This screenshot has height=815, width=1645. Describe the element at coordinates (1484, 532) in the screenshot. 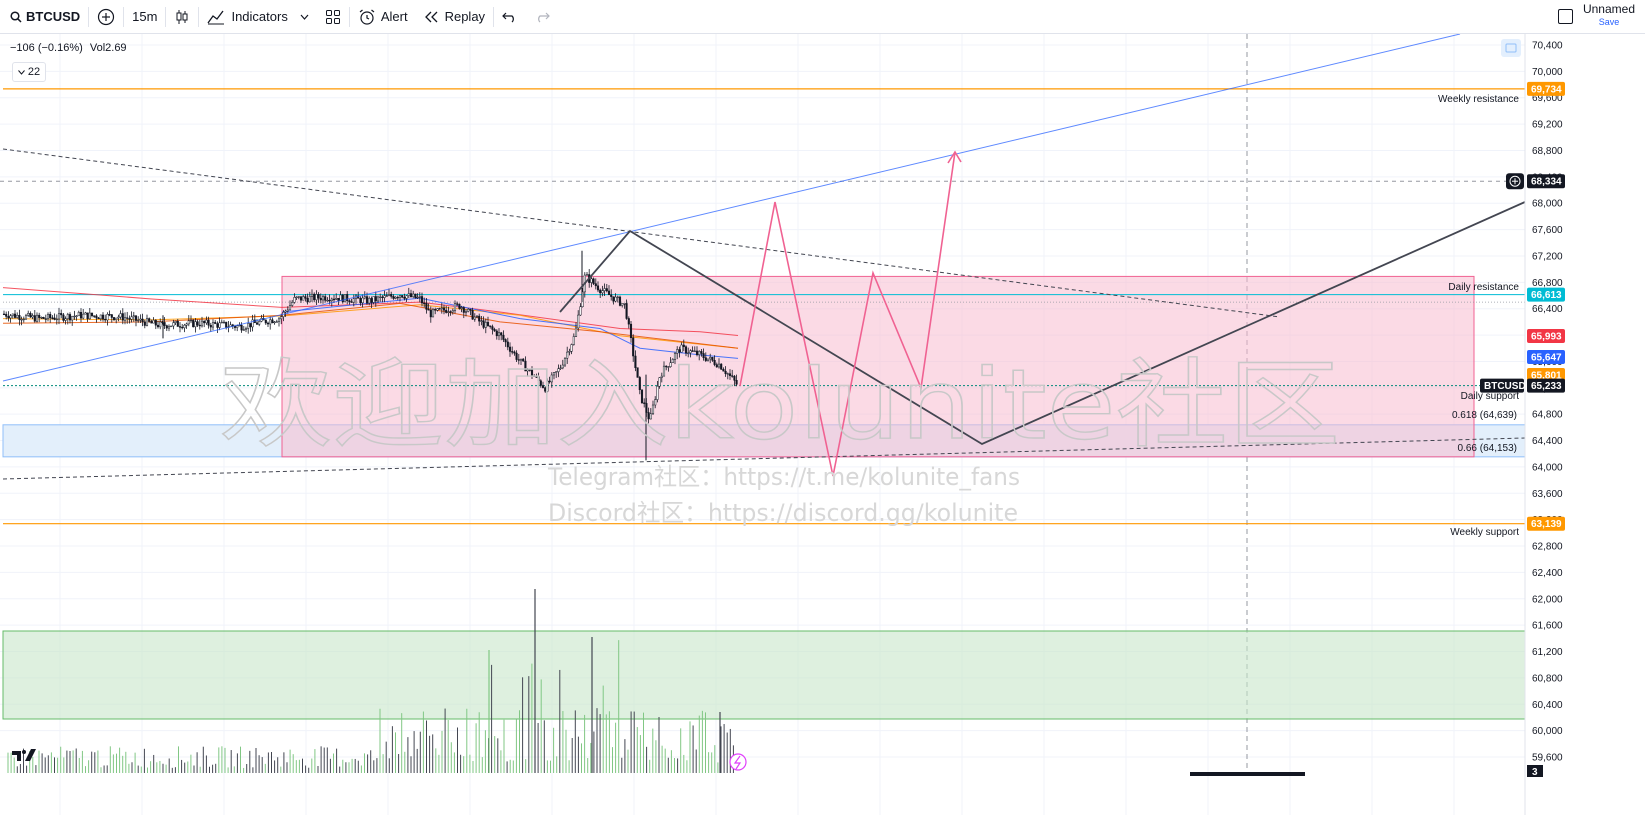

I see `weekly-support-label: Weekly support` at that location.